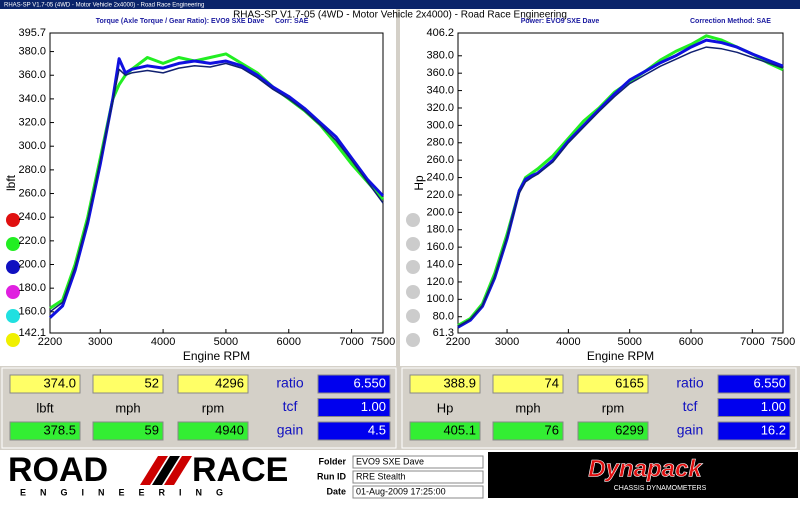 The height and width of the screenshot is (505, 800). What do you see at coordinates (440, 299) in the screenshot?
I see `y-tick-label: 100.0` at bounding box center [440, 299].